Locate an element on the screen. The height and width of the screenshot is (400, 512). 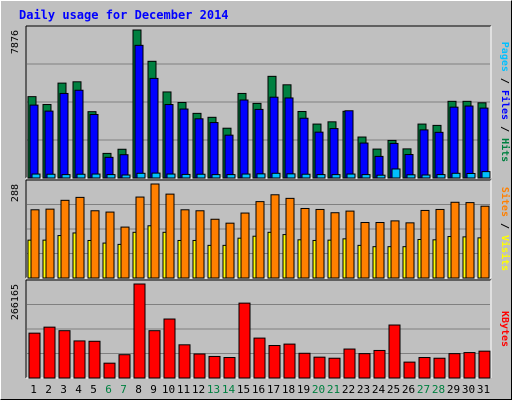
day-label: 15 is located at coordinates (243, 389).